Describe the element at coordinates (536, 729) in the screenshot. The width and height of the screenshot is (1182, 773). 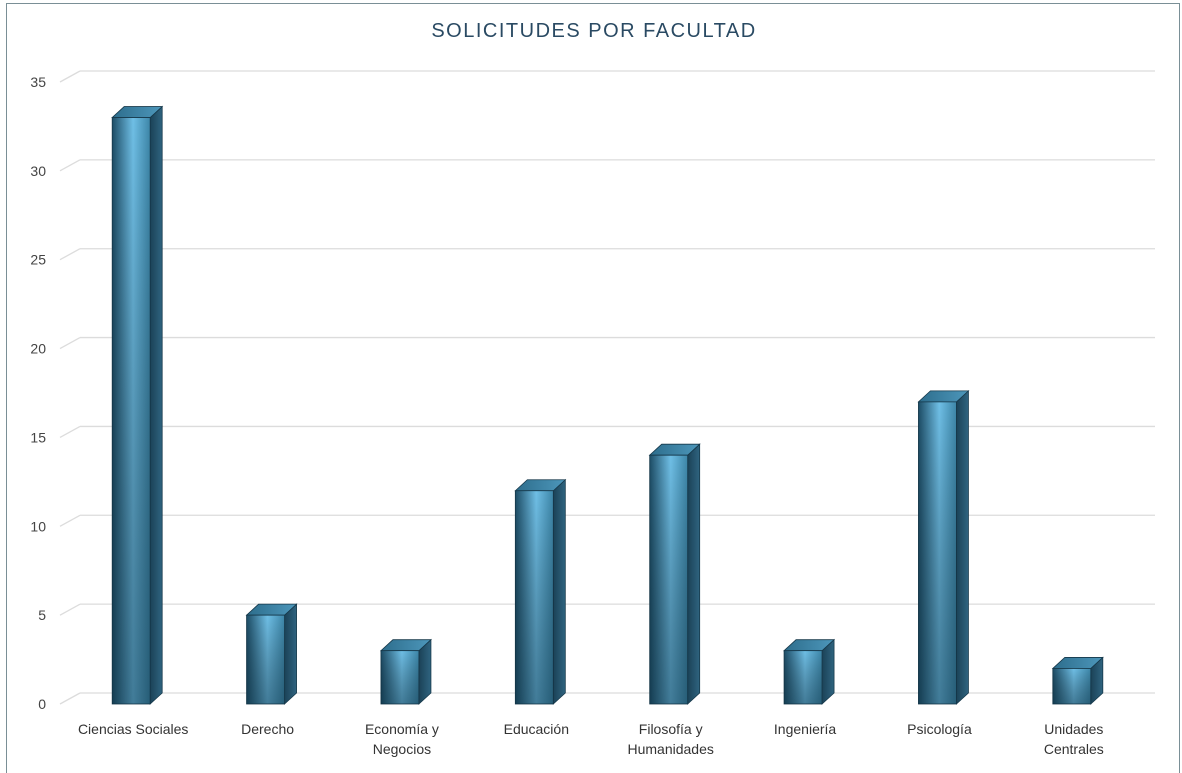
I see `x-tick-label: Educación` at that location.